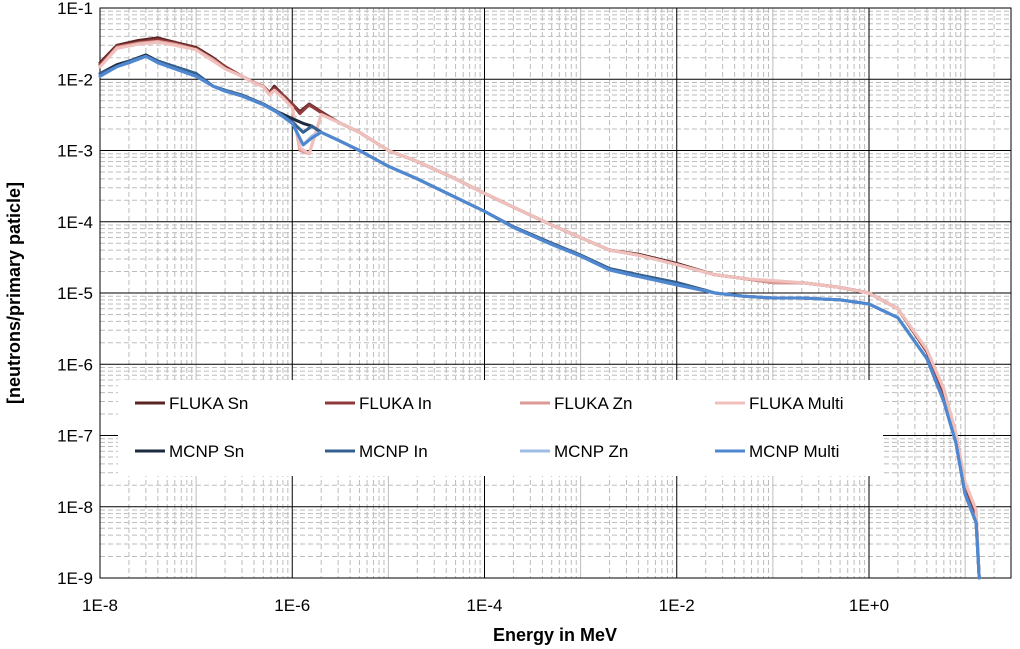 This screenshot has width=1020, height=649. What do you see at coordinates (591, 451) in the screenshot?
I see `legend-label-mcnp-zn: MCNP Zn` at bounding box center [591, 451].